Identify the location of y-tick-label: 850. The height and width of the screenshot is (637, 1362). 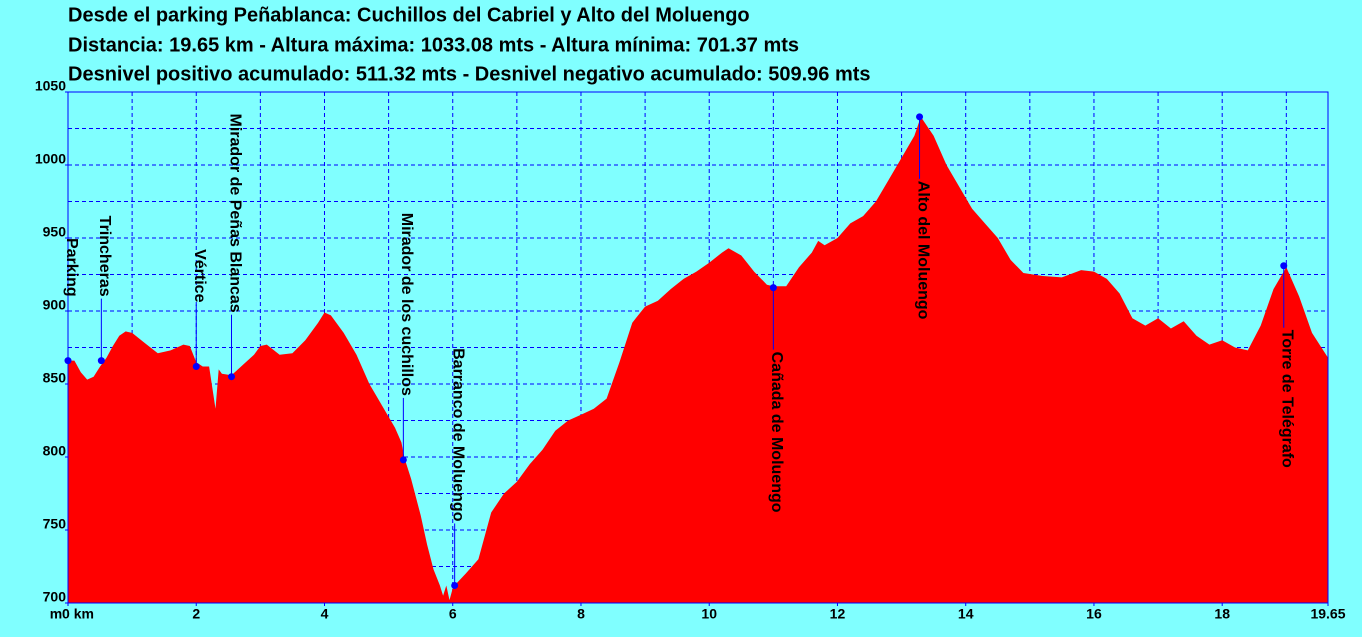
(55, 378).